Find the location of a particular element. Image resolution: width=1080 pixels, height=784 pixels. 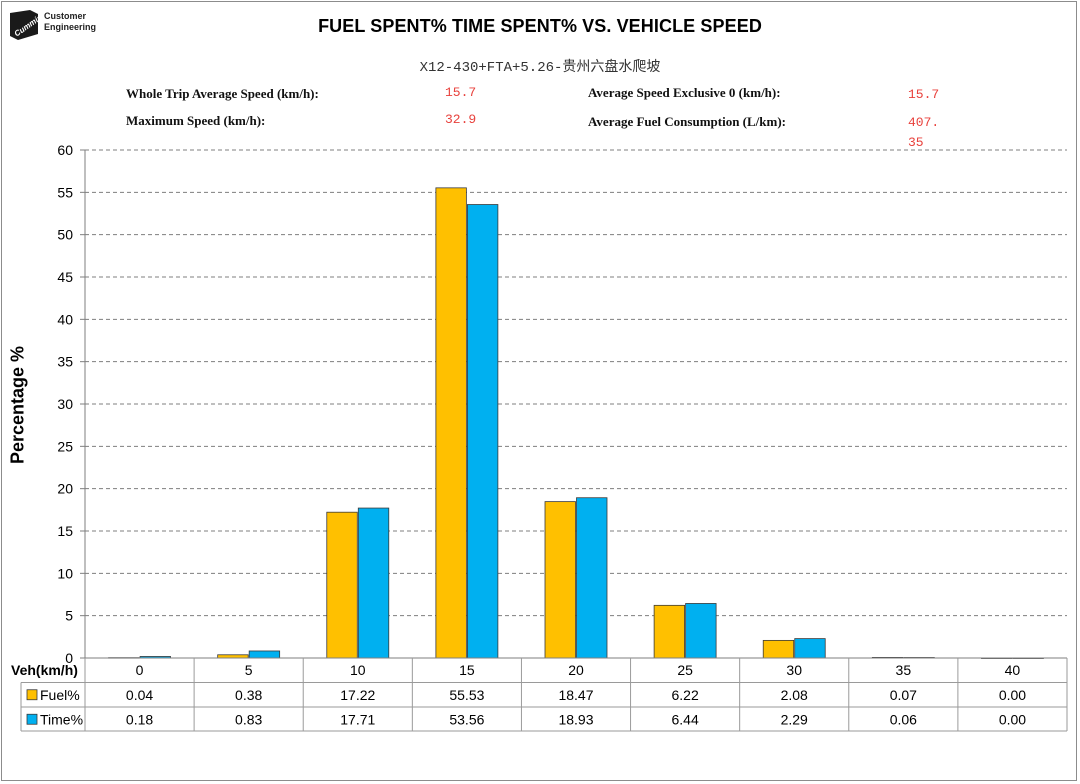

company-logo: Cummins is located at coordinates (25, 25).